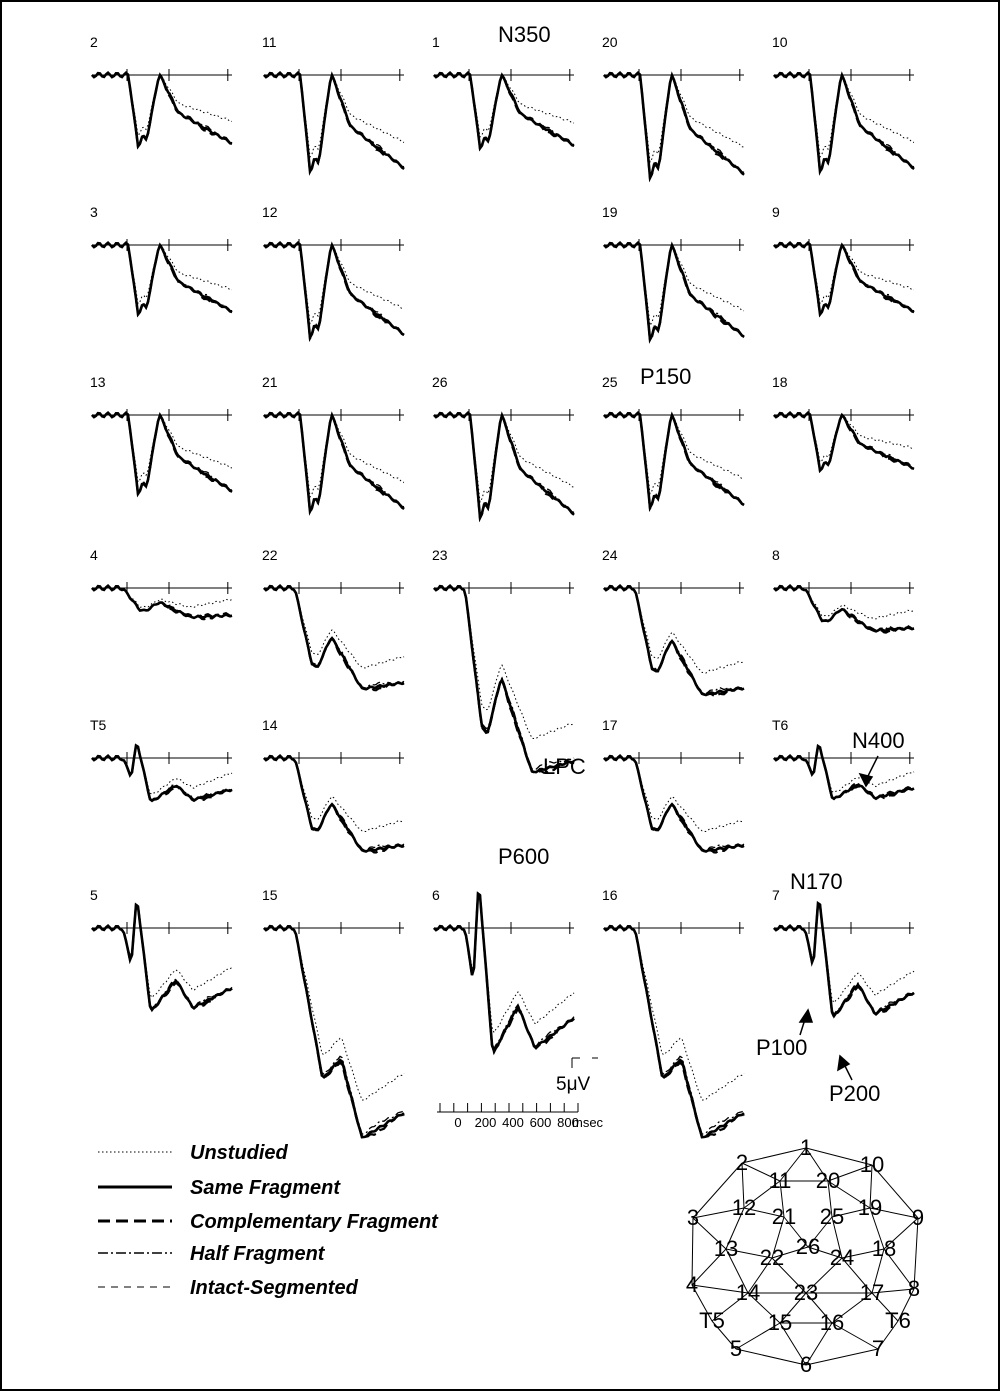 This screenshot has height=1391, width=1000. I want to click on panel-1: 1, so click(503, 93).